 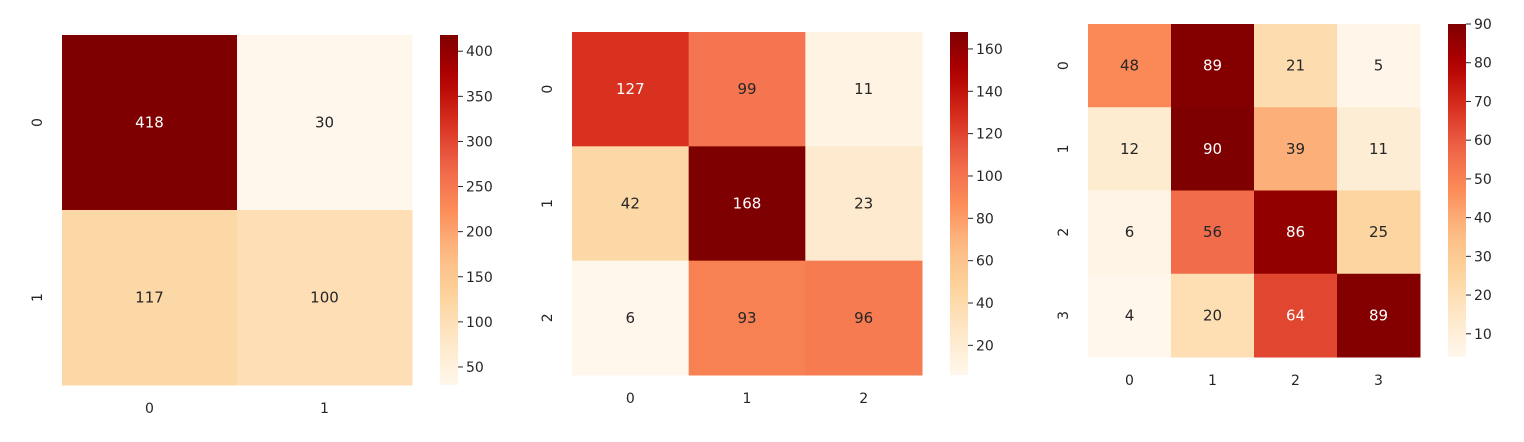 I want to click on colorbar-tick-label: 350, so click(x=479, y=97).